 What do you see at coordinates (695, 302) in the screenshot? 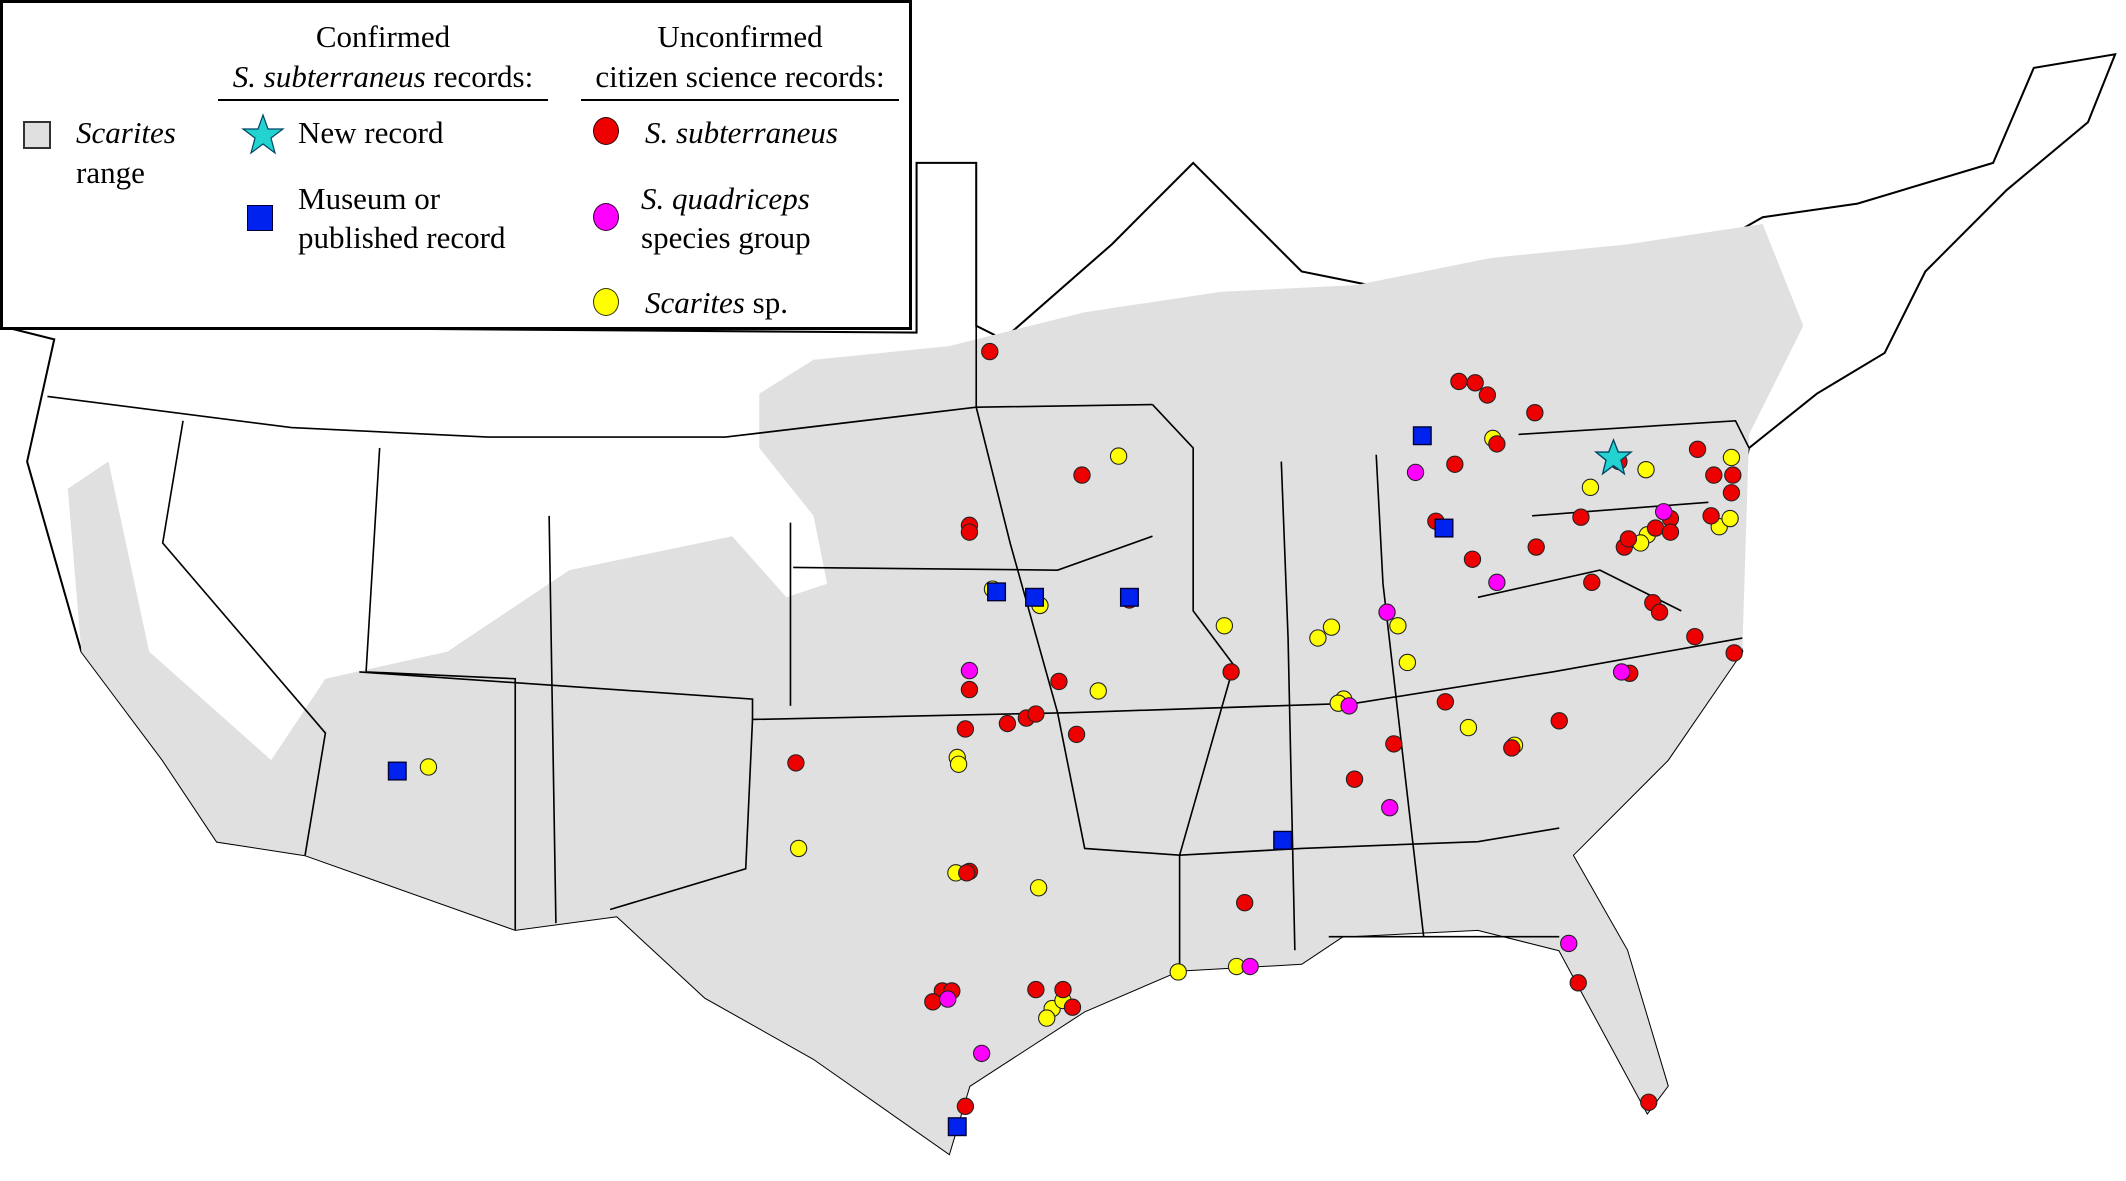
I see `scarites-sp-italic: Scarites` at bounding box center [695, 302].